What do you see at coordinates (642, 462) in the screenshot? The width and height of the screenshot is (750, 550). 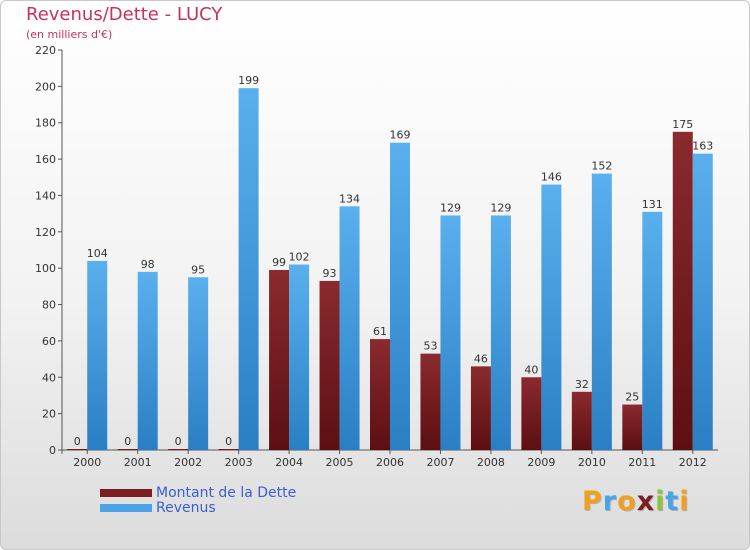 I see `x-tick-label: 2011` at bounding box center [642, 462].